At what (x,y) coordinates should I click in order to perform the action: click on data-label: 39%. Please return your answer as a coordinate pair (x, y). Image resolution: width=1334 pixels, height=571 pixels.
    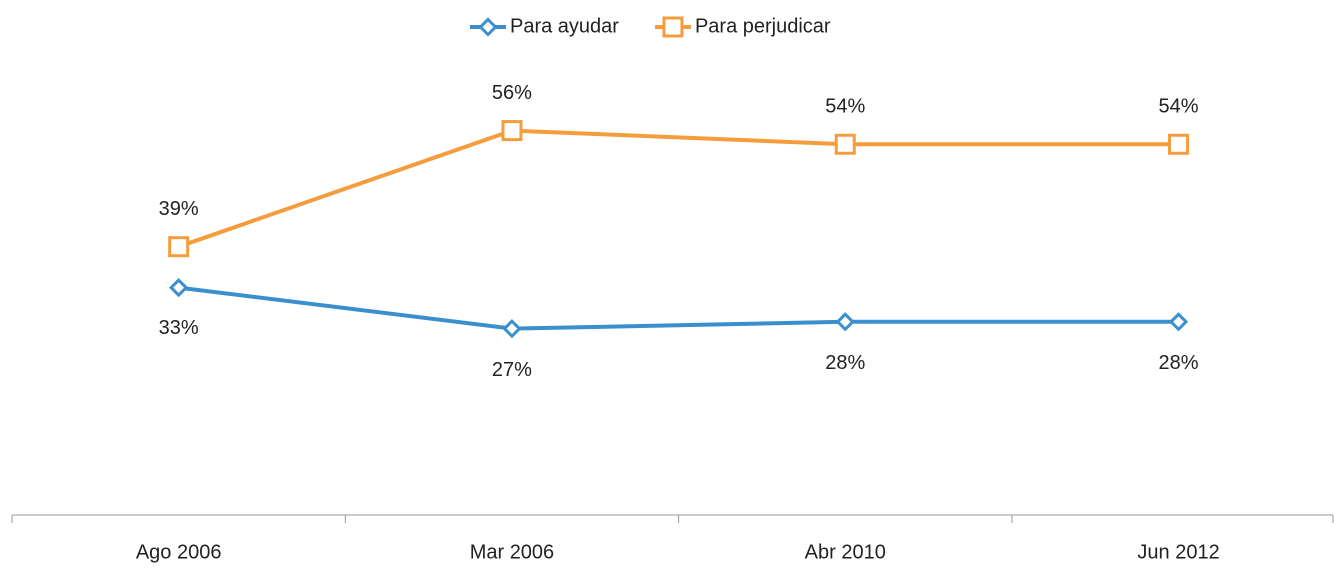
    Looking at the image, I should click on (179, 209).